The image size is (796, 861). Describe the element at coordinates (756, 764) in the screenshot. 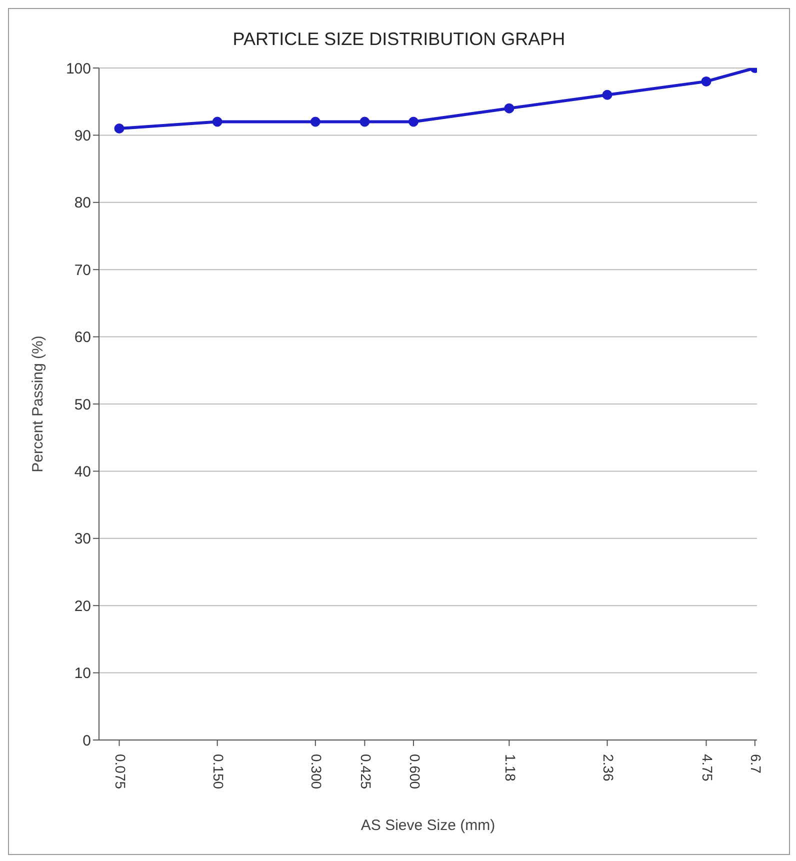

I see `x-tick-label: 6.7` at that location.